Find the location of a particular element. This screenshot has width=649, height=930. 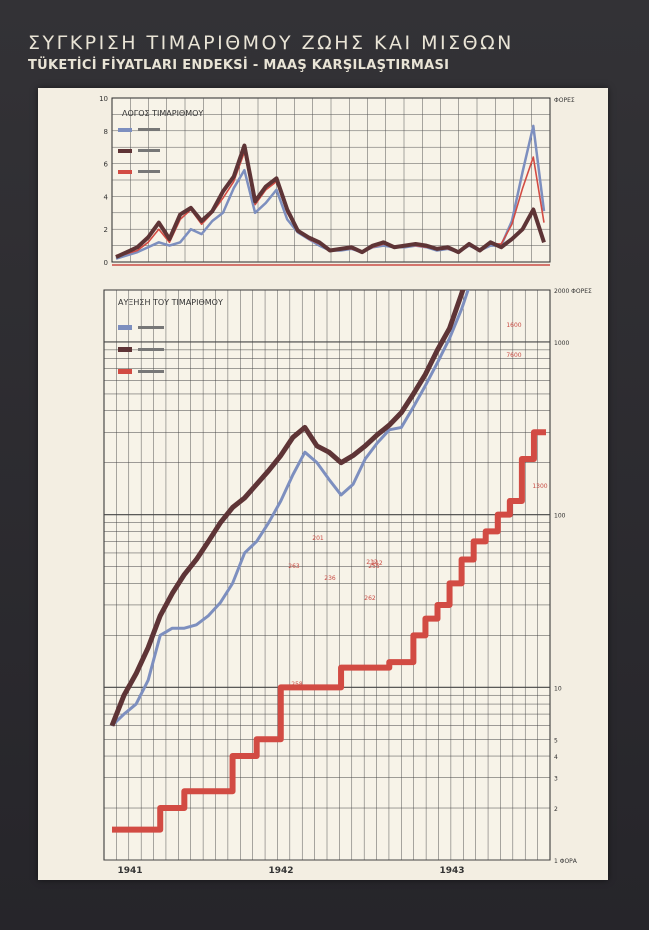

chart-2-annotation: 258 is located at coordinates (297, 684).